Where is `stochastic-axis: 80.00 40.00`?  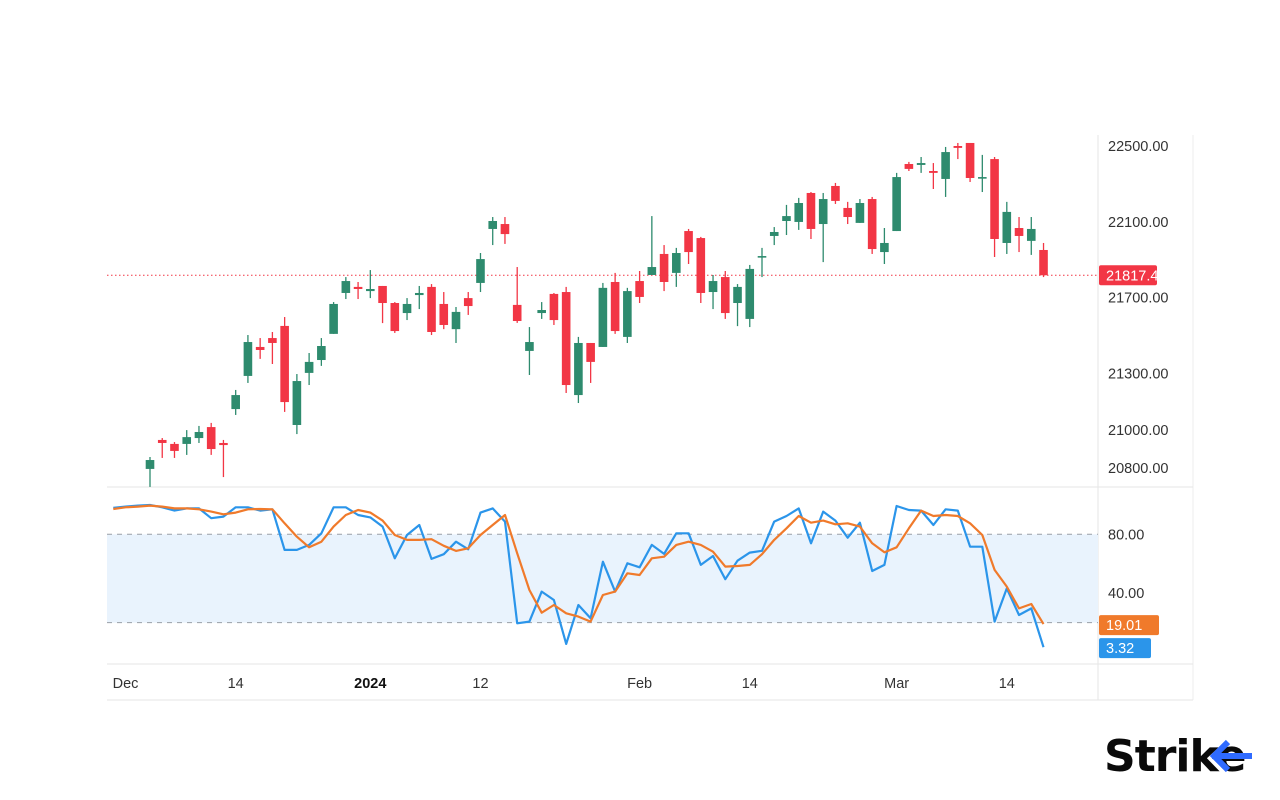 stochastic-axis: 80.00 40.00 is located at coordinates (1126, 564).